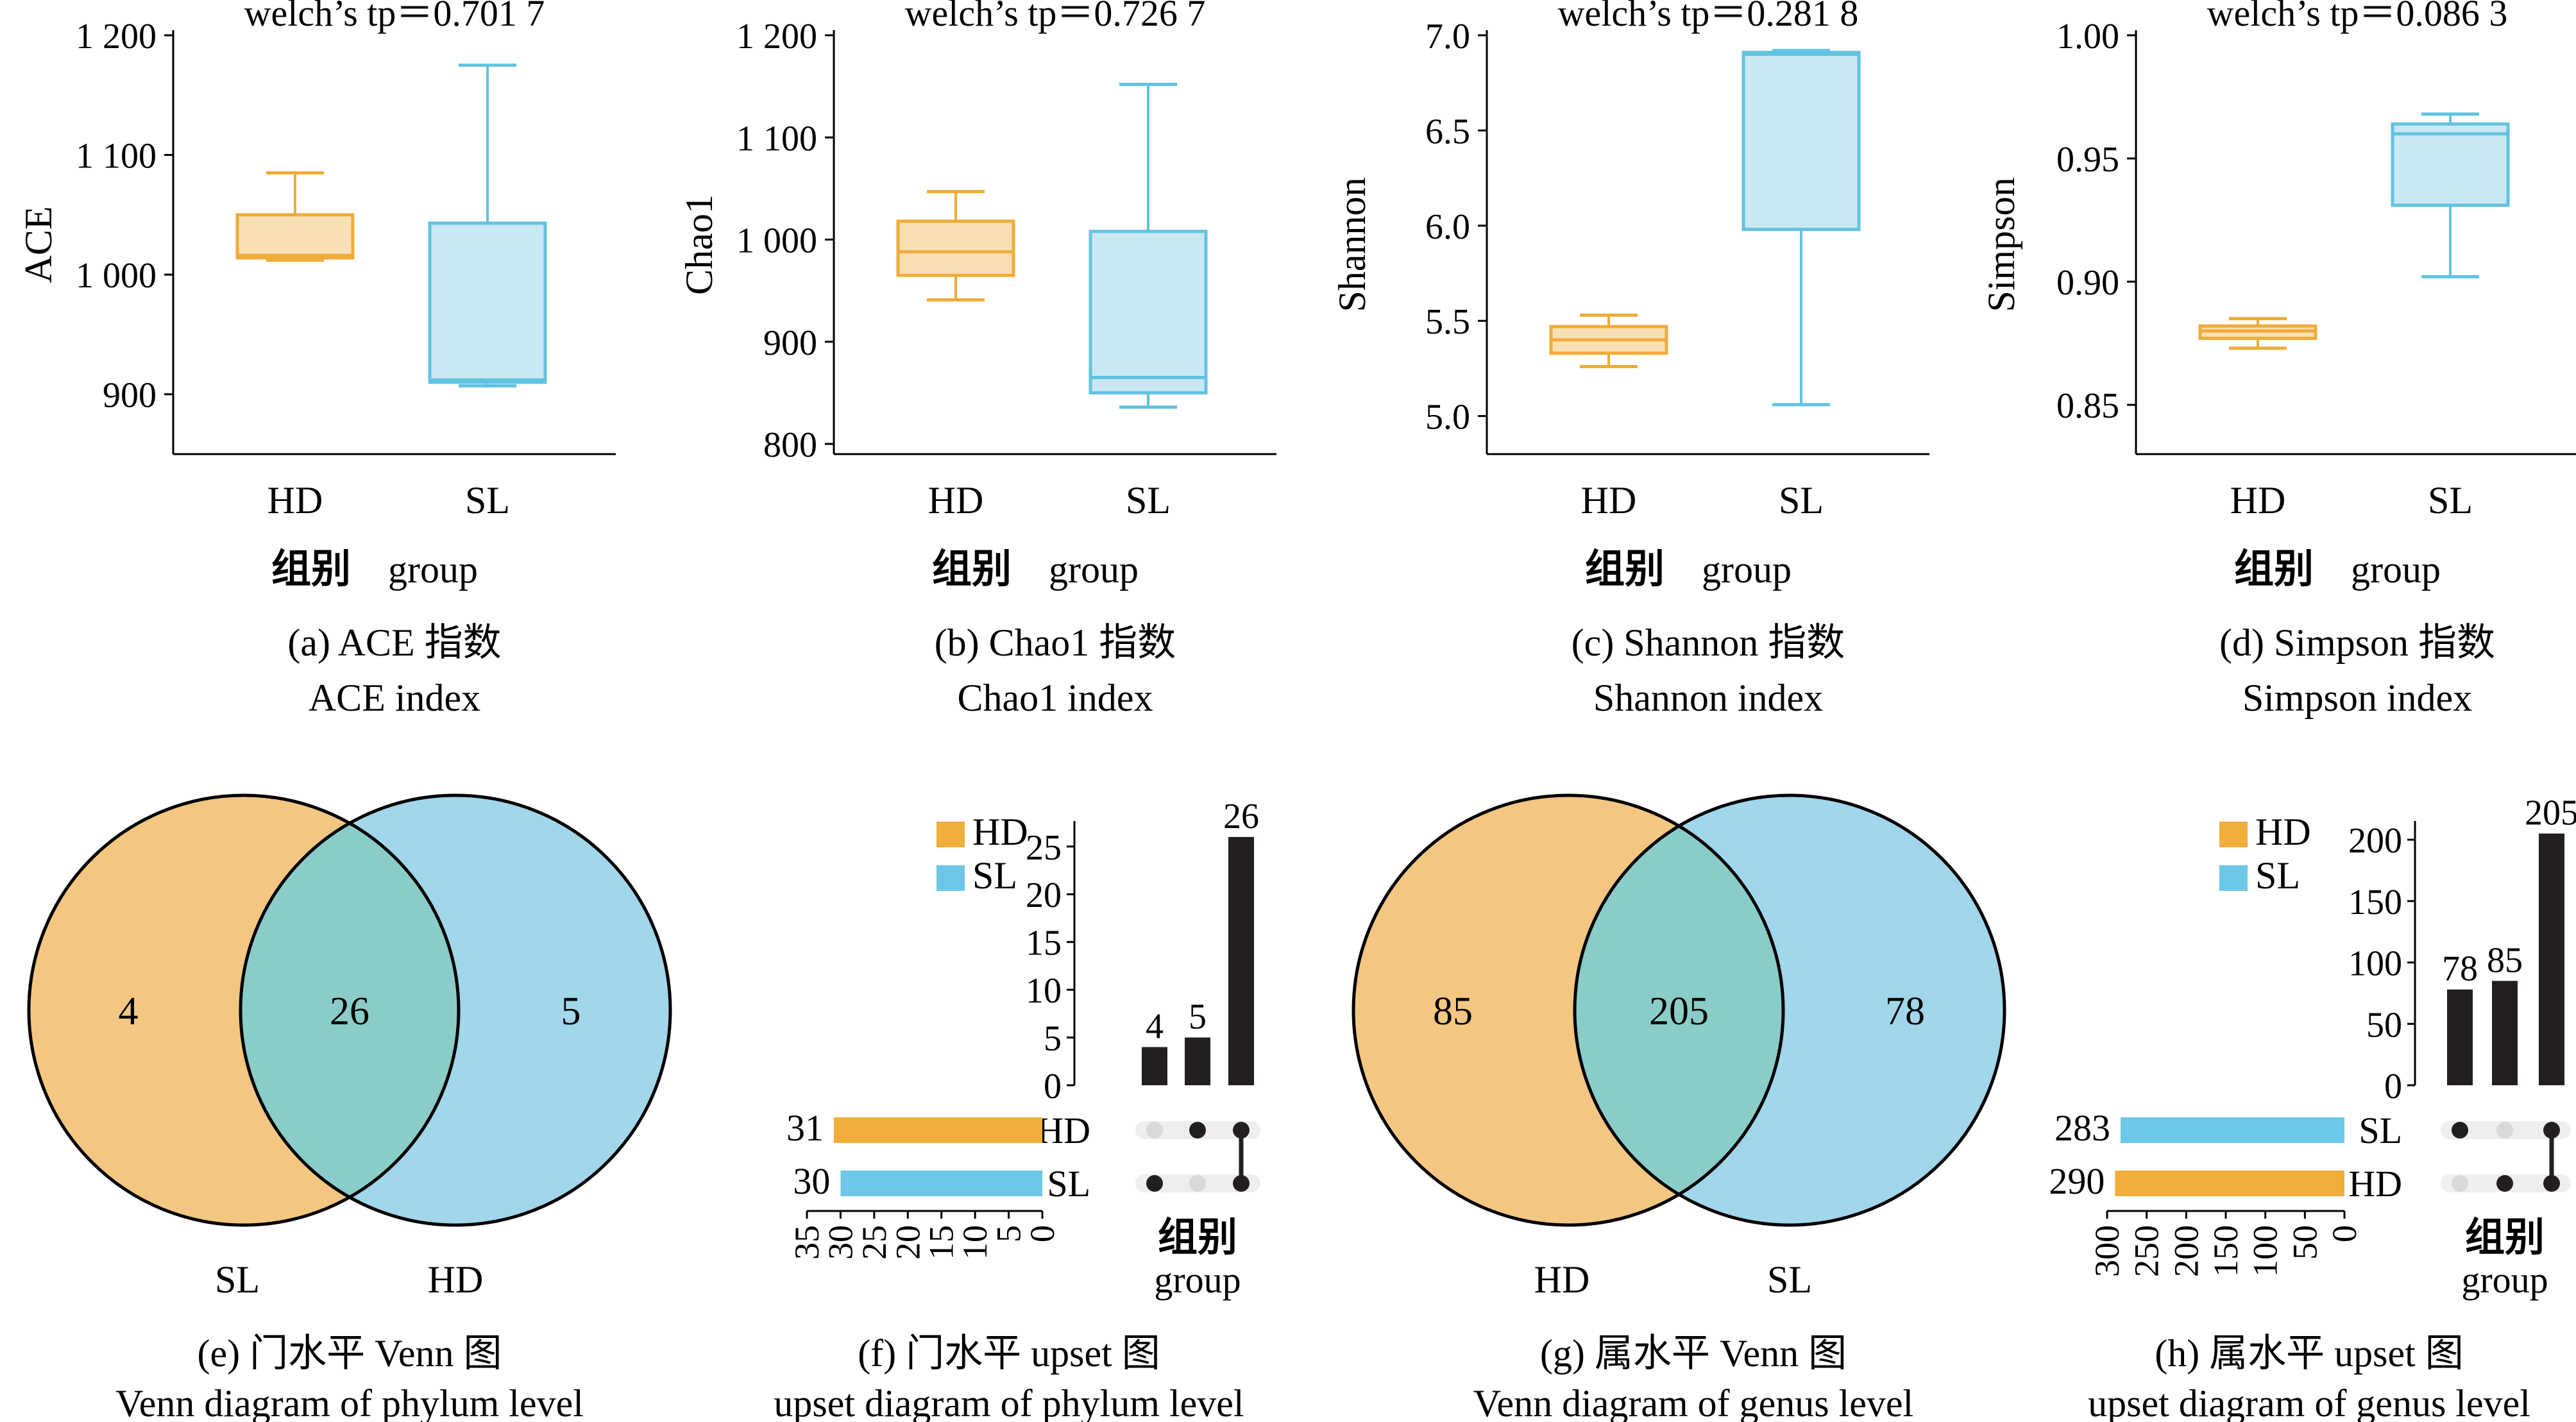 The width and height of the screenshot is (2576, 1422). I want to click on x-tick-label: 30, so click(840, 1242).